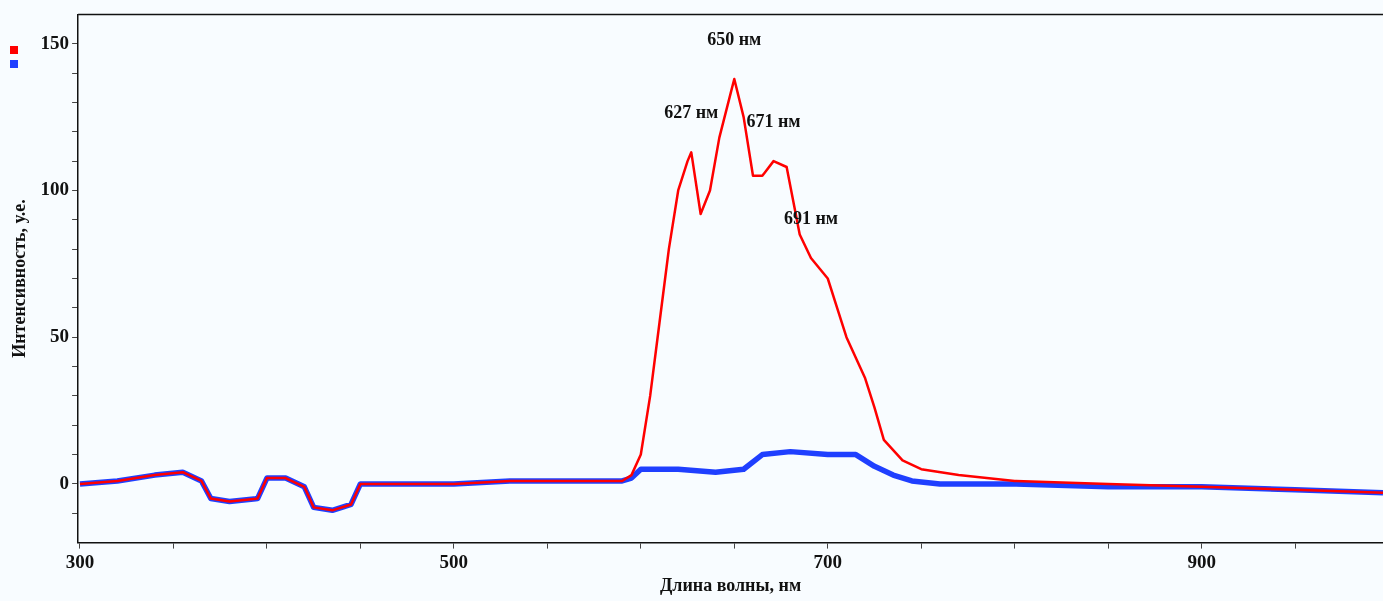 This screenshot has height=601, width=1383. Describe the element at coordinates (734, 38) in the screenshot. I see `annotation: 650 нм` at that location.